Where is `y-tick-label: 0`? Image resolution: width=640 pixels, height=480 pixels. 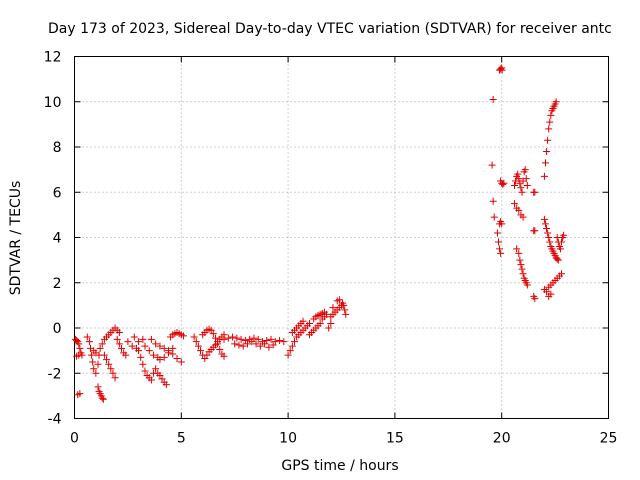
y-tick-label: 0 is located at coordinates (57, 329).